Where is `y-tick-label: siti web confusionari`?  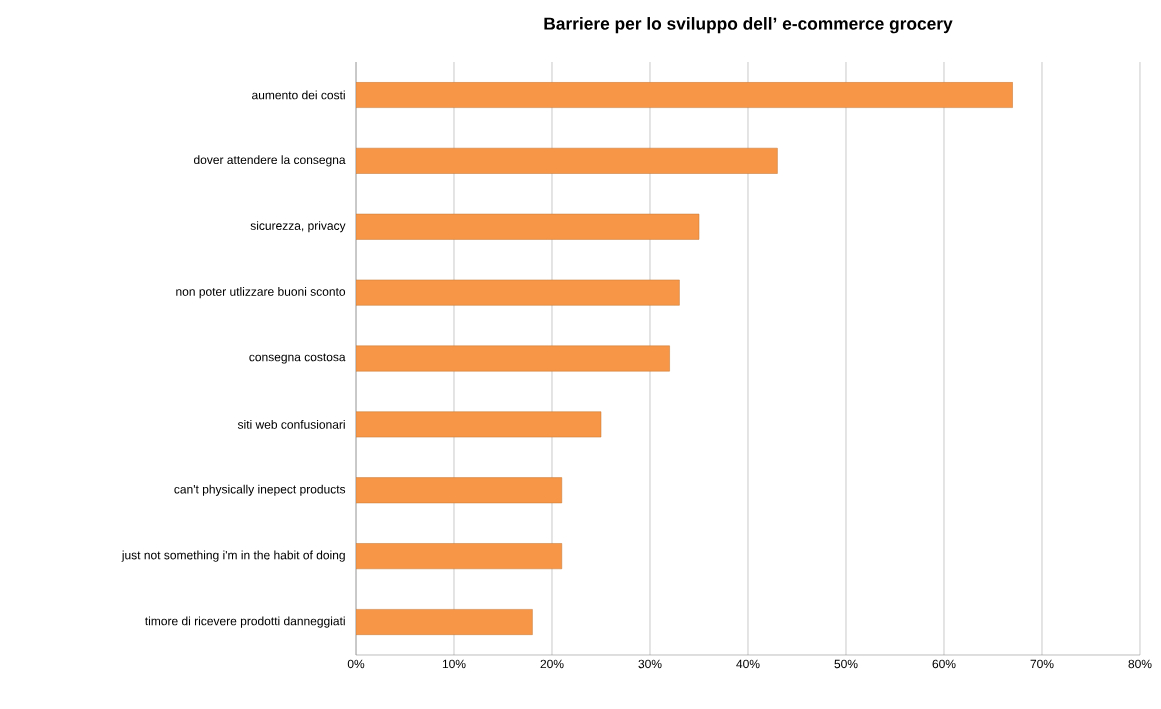
y-tick-label: siti web confusionari is located at coordinates (291, 424).